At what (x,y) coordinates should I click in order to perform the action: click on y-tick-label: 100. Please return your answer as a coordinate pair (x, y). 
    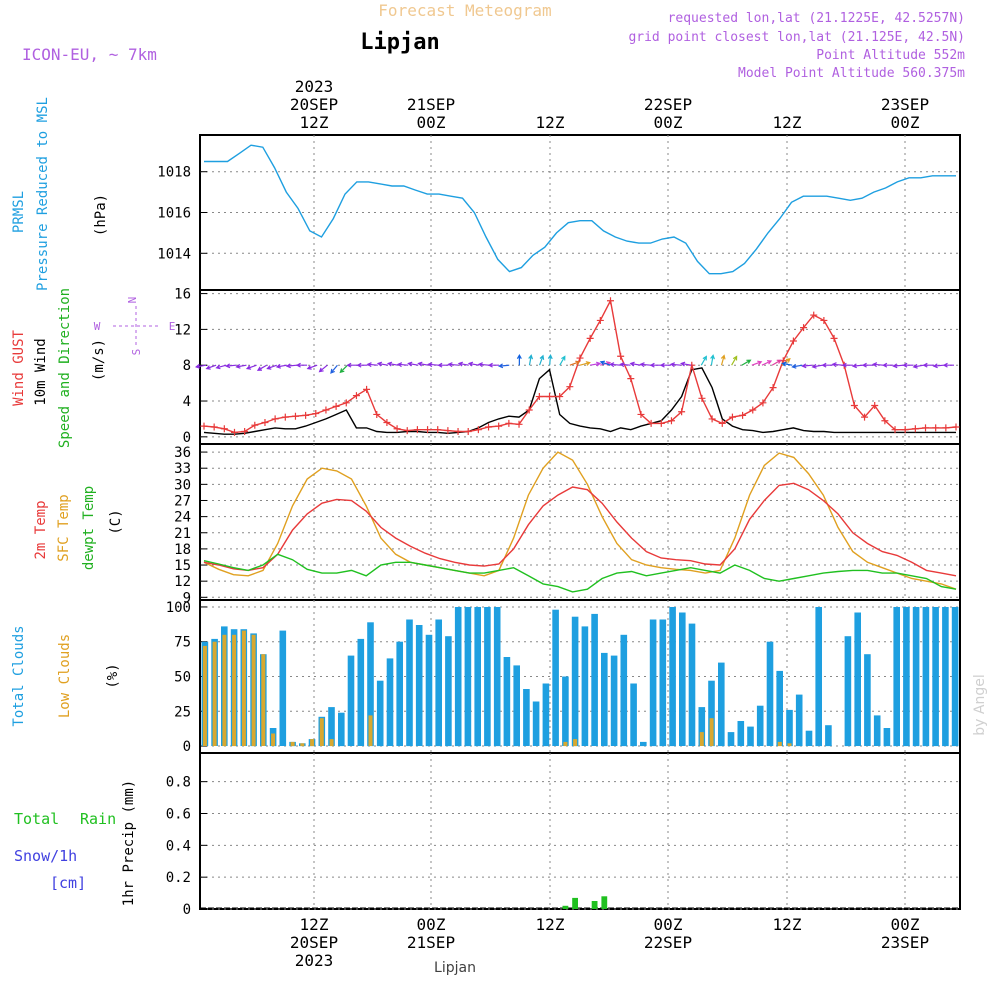
    Looking at the image, I should click on (178, 608).